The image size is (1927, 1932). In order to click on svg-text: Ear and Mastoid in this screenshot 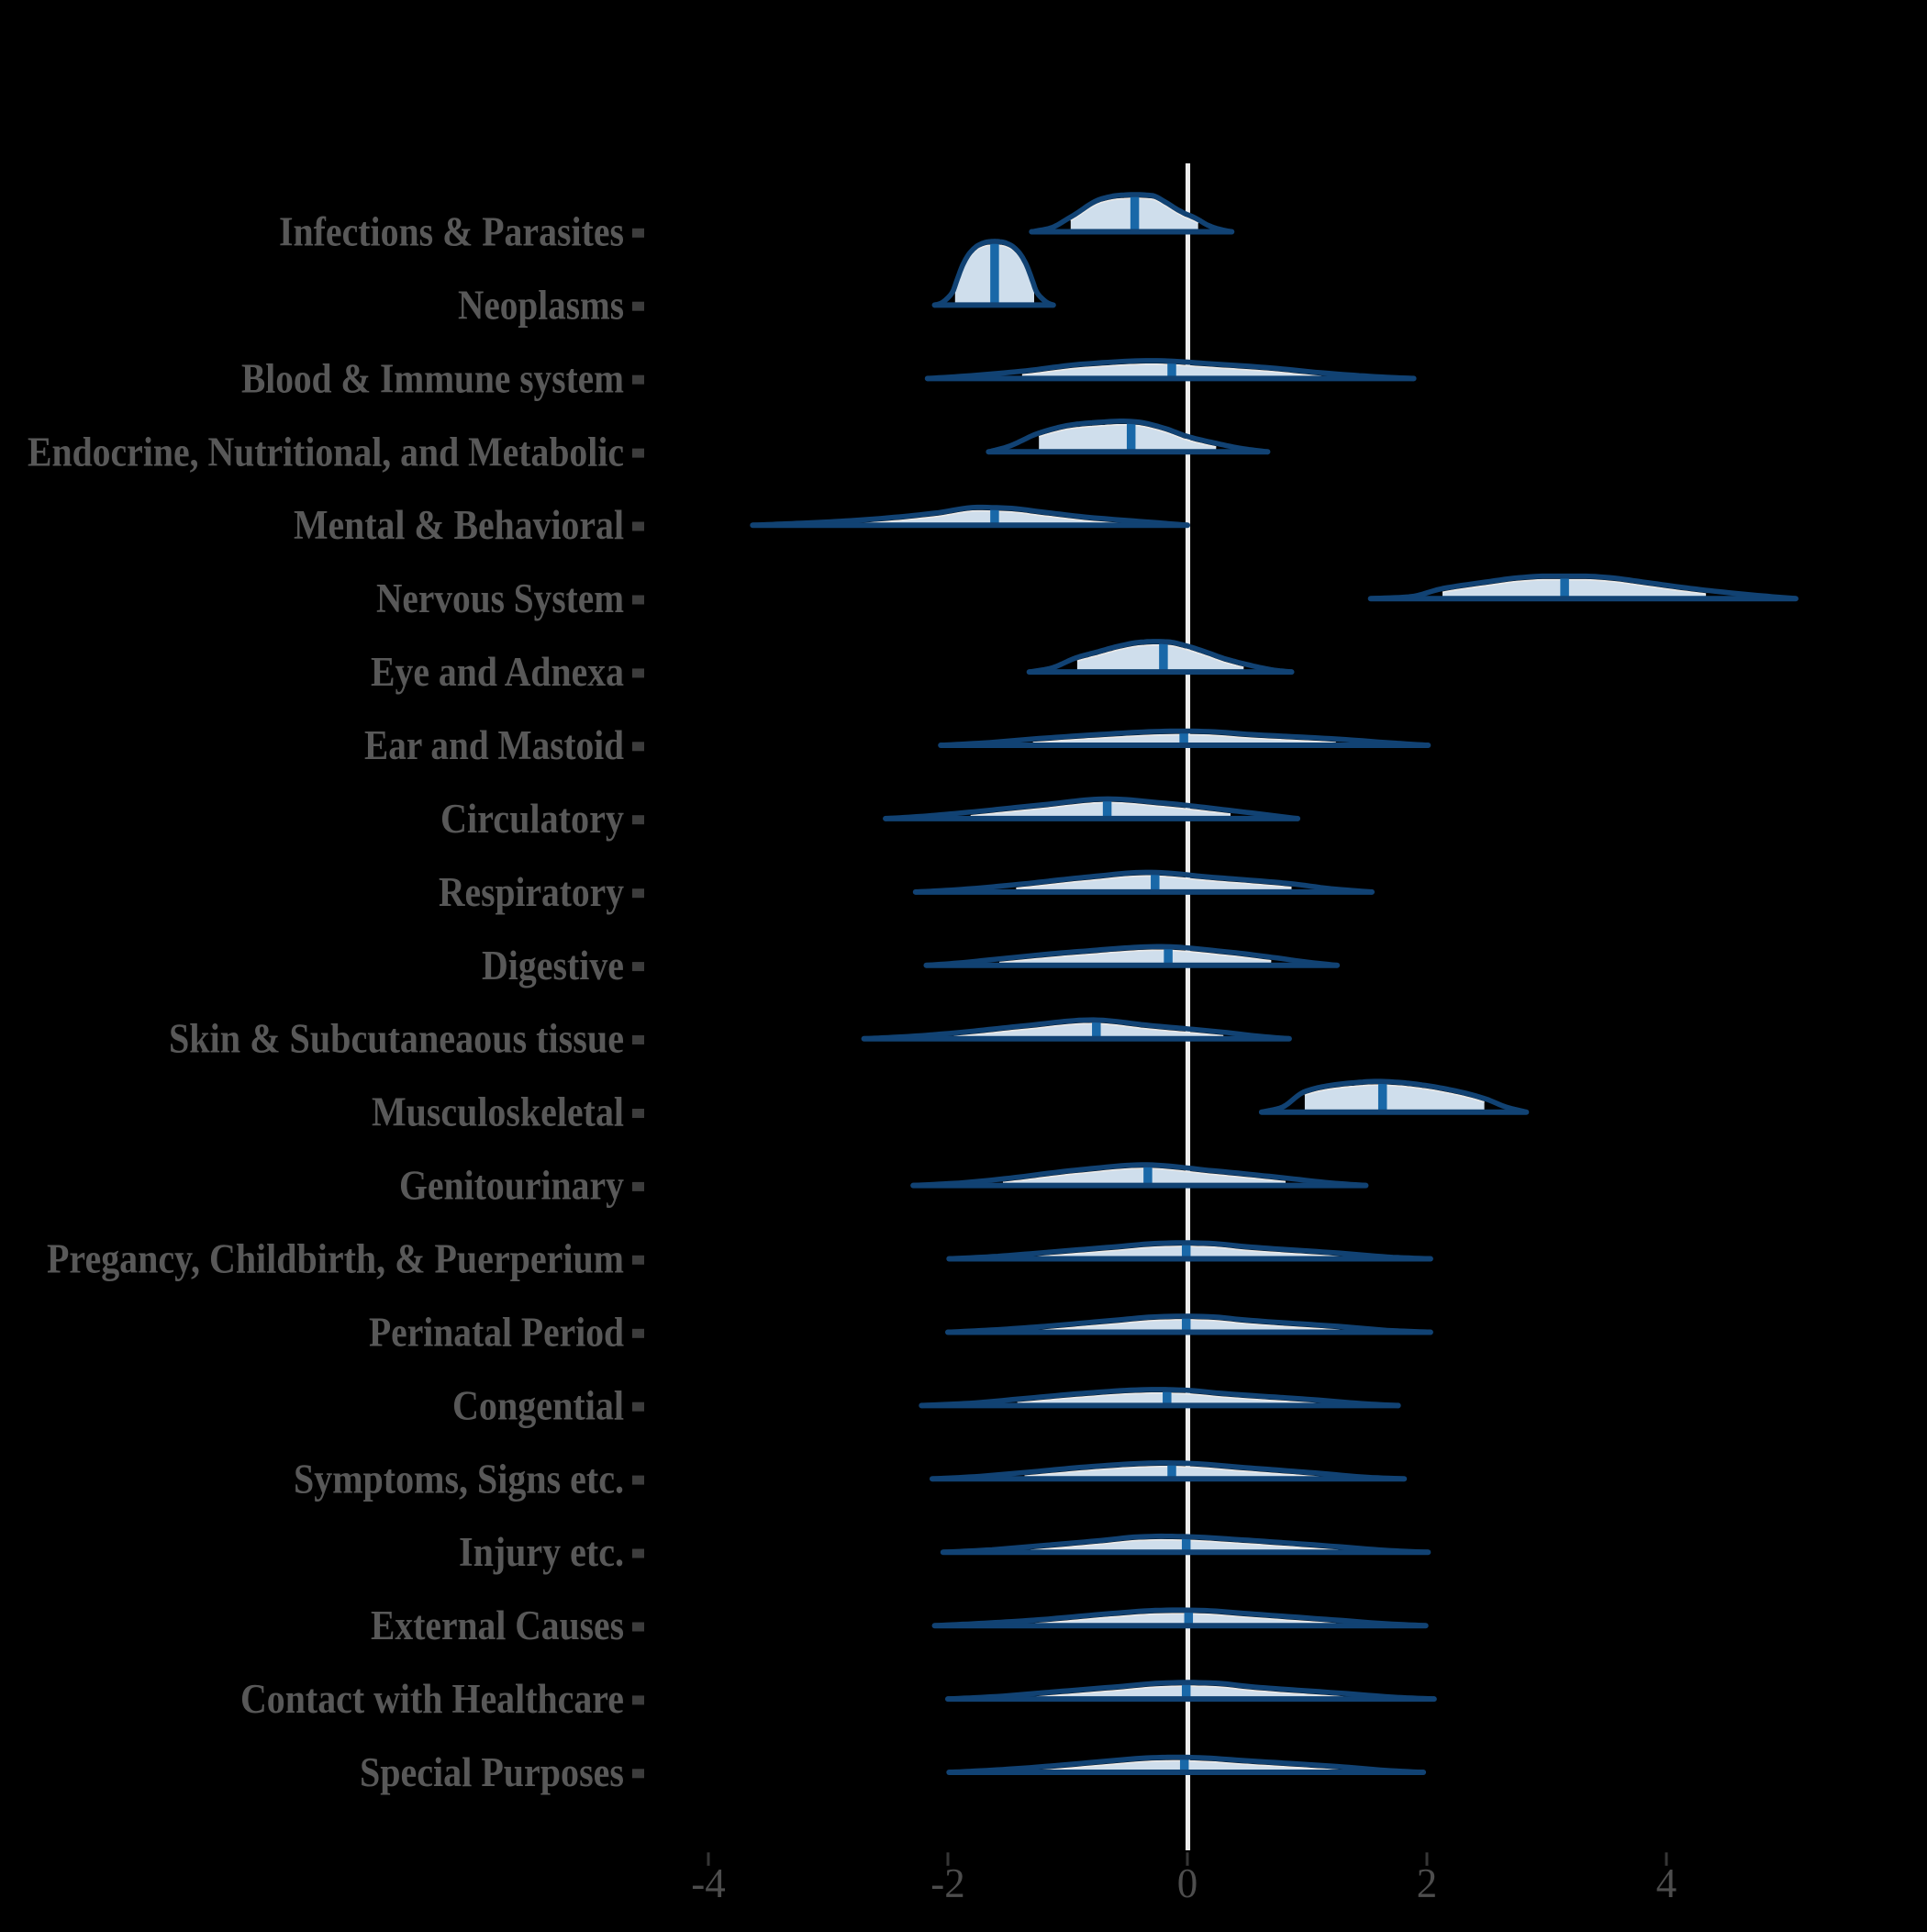, I will do `click(494, 745)`.